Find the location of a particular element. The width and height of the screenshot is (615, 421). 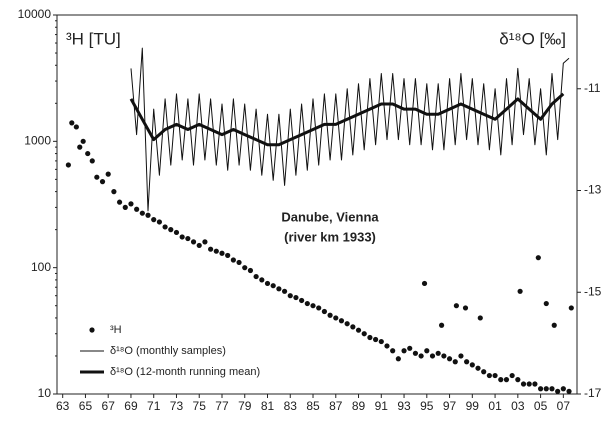

x-tick-label: 73 is located at coordinates (177, 406).